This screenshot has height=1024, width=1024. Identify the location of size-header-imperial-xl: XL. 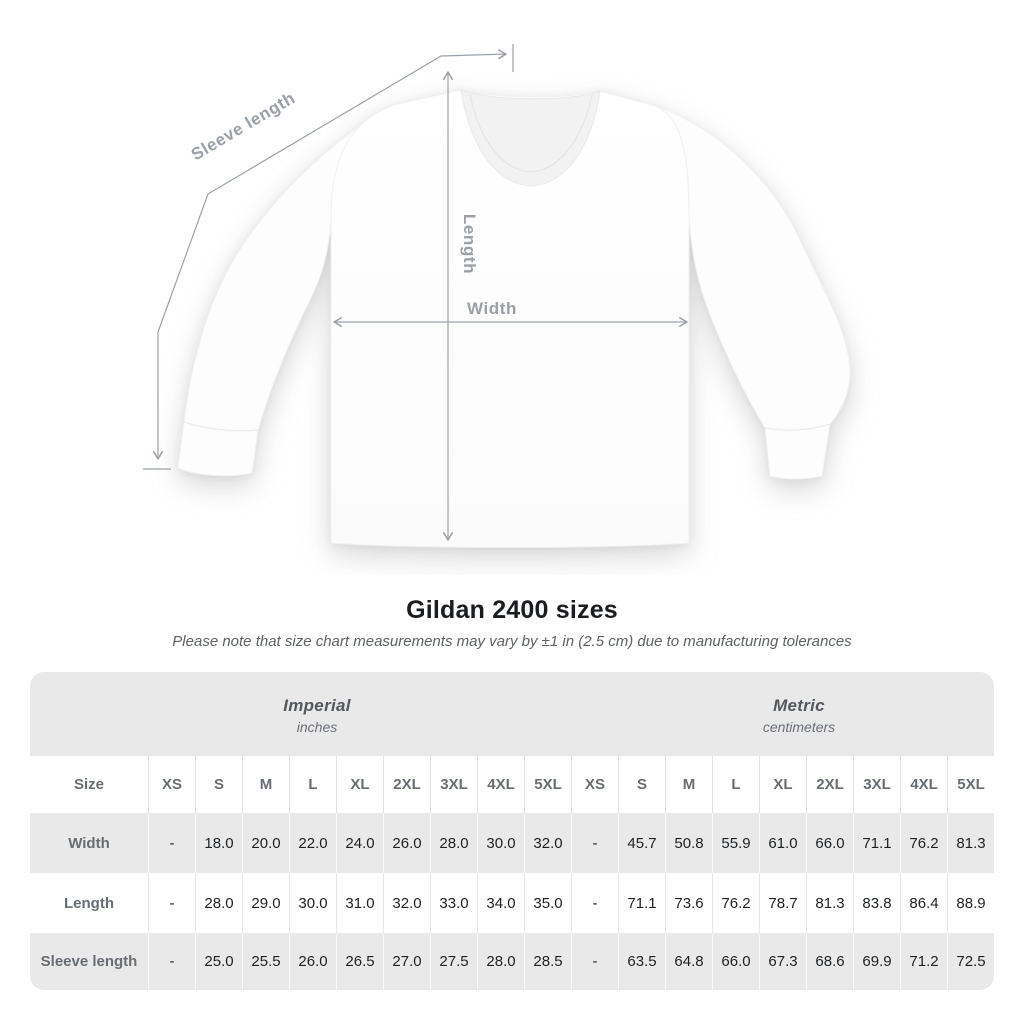
(359, 784).